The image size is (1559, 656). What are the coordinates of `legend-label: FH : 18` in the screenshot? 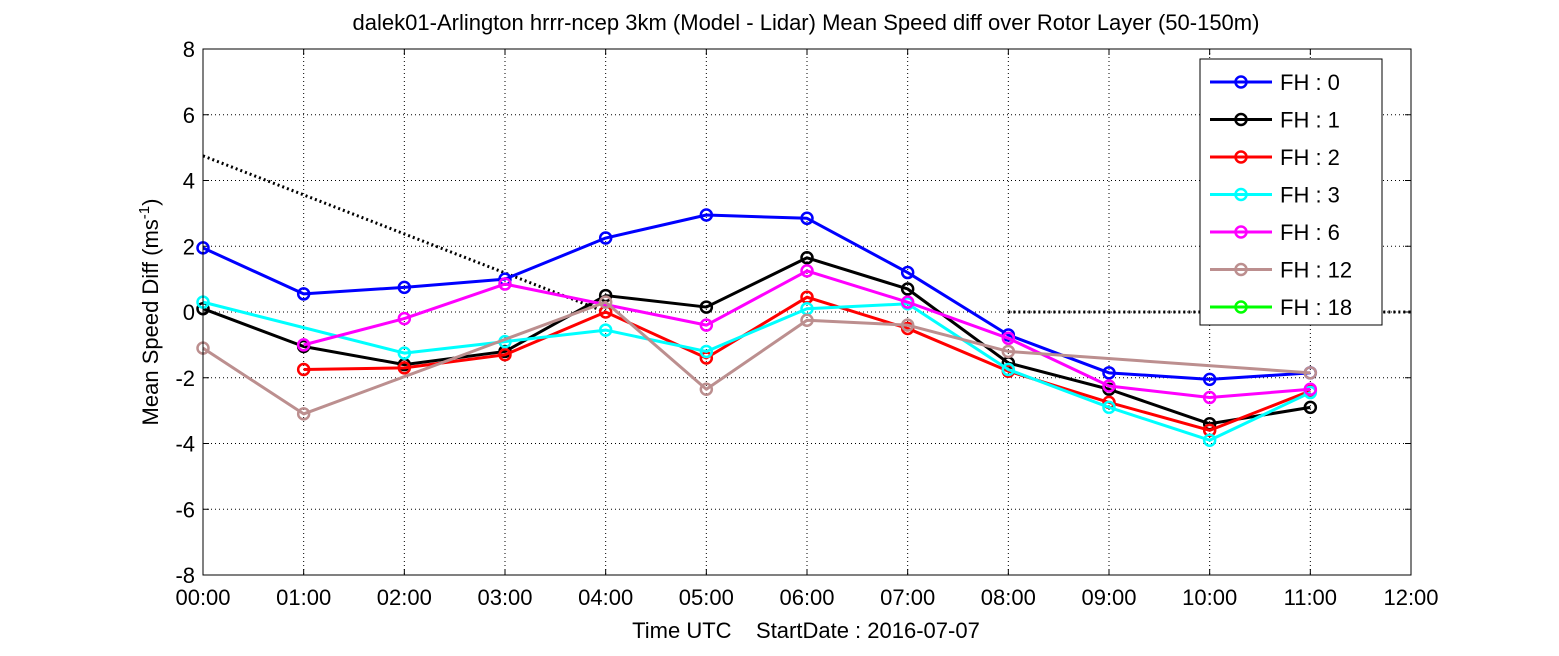 It's located at (1316, 307).